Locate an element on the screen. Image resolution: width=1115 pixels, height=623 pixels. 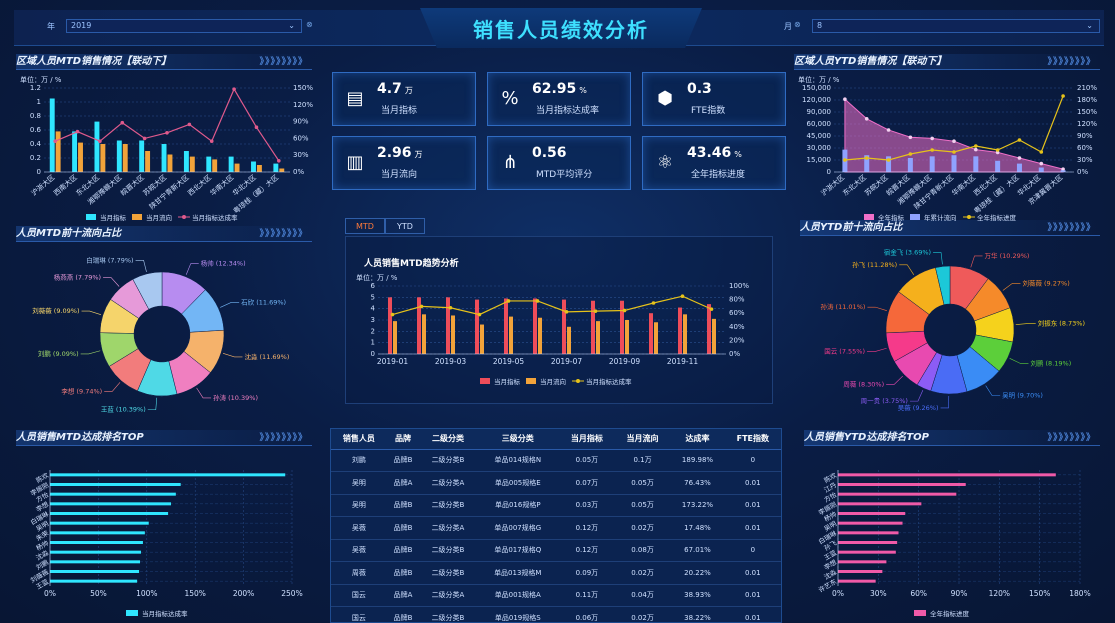
pie-label: 刘薇薇 (9.09%) is located at coordinates (55, 310).